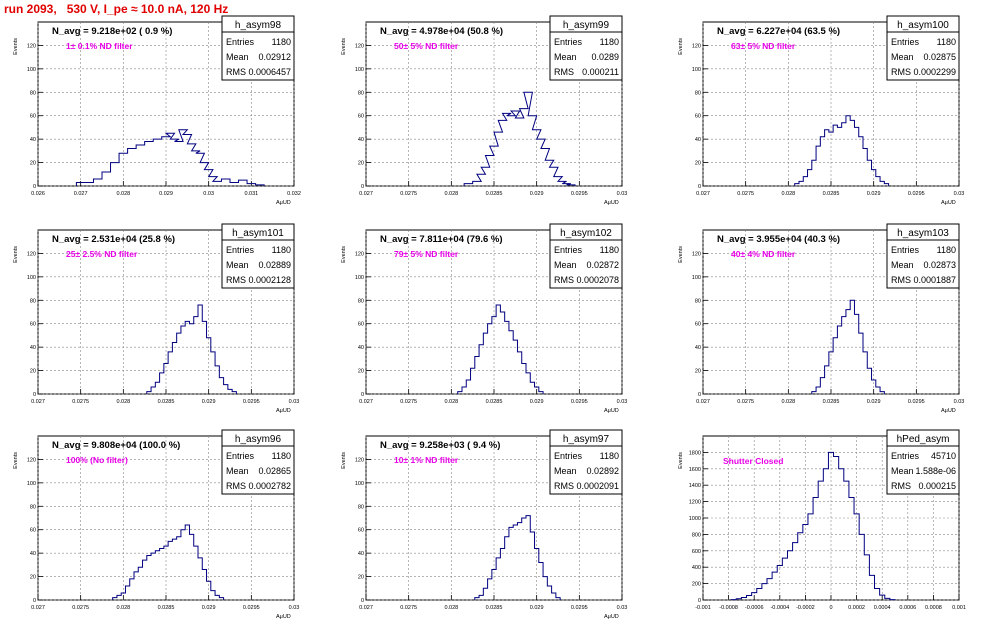  I want to click on x-tick-label: 0.032, so click(294, 194).